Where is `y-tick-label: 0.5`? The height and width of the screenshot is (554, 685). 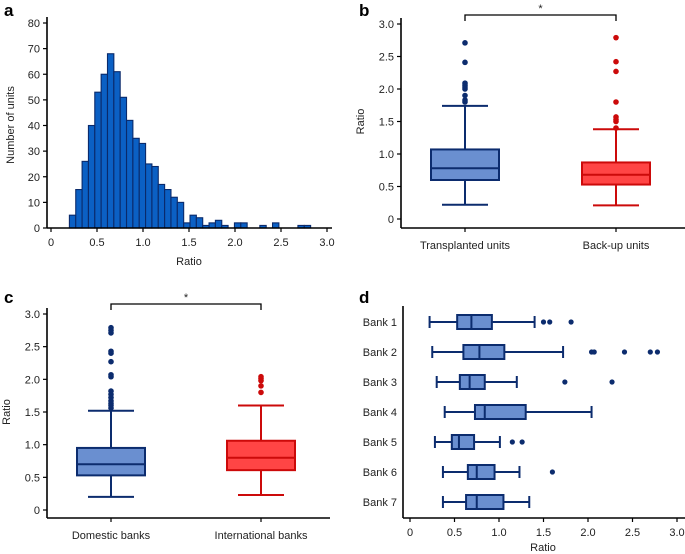
y-tick-label: 0.5 is located at coordinates (32, 478).